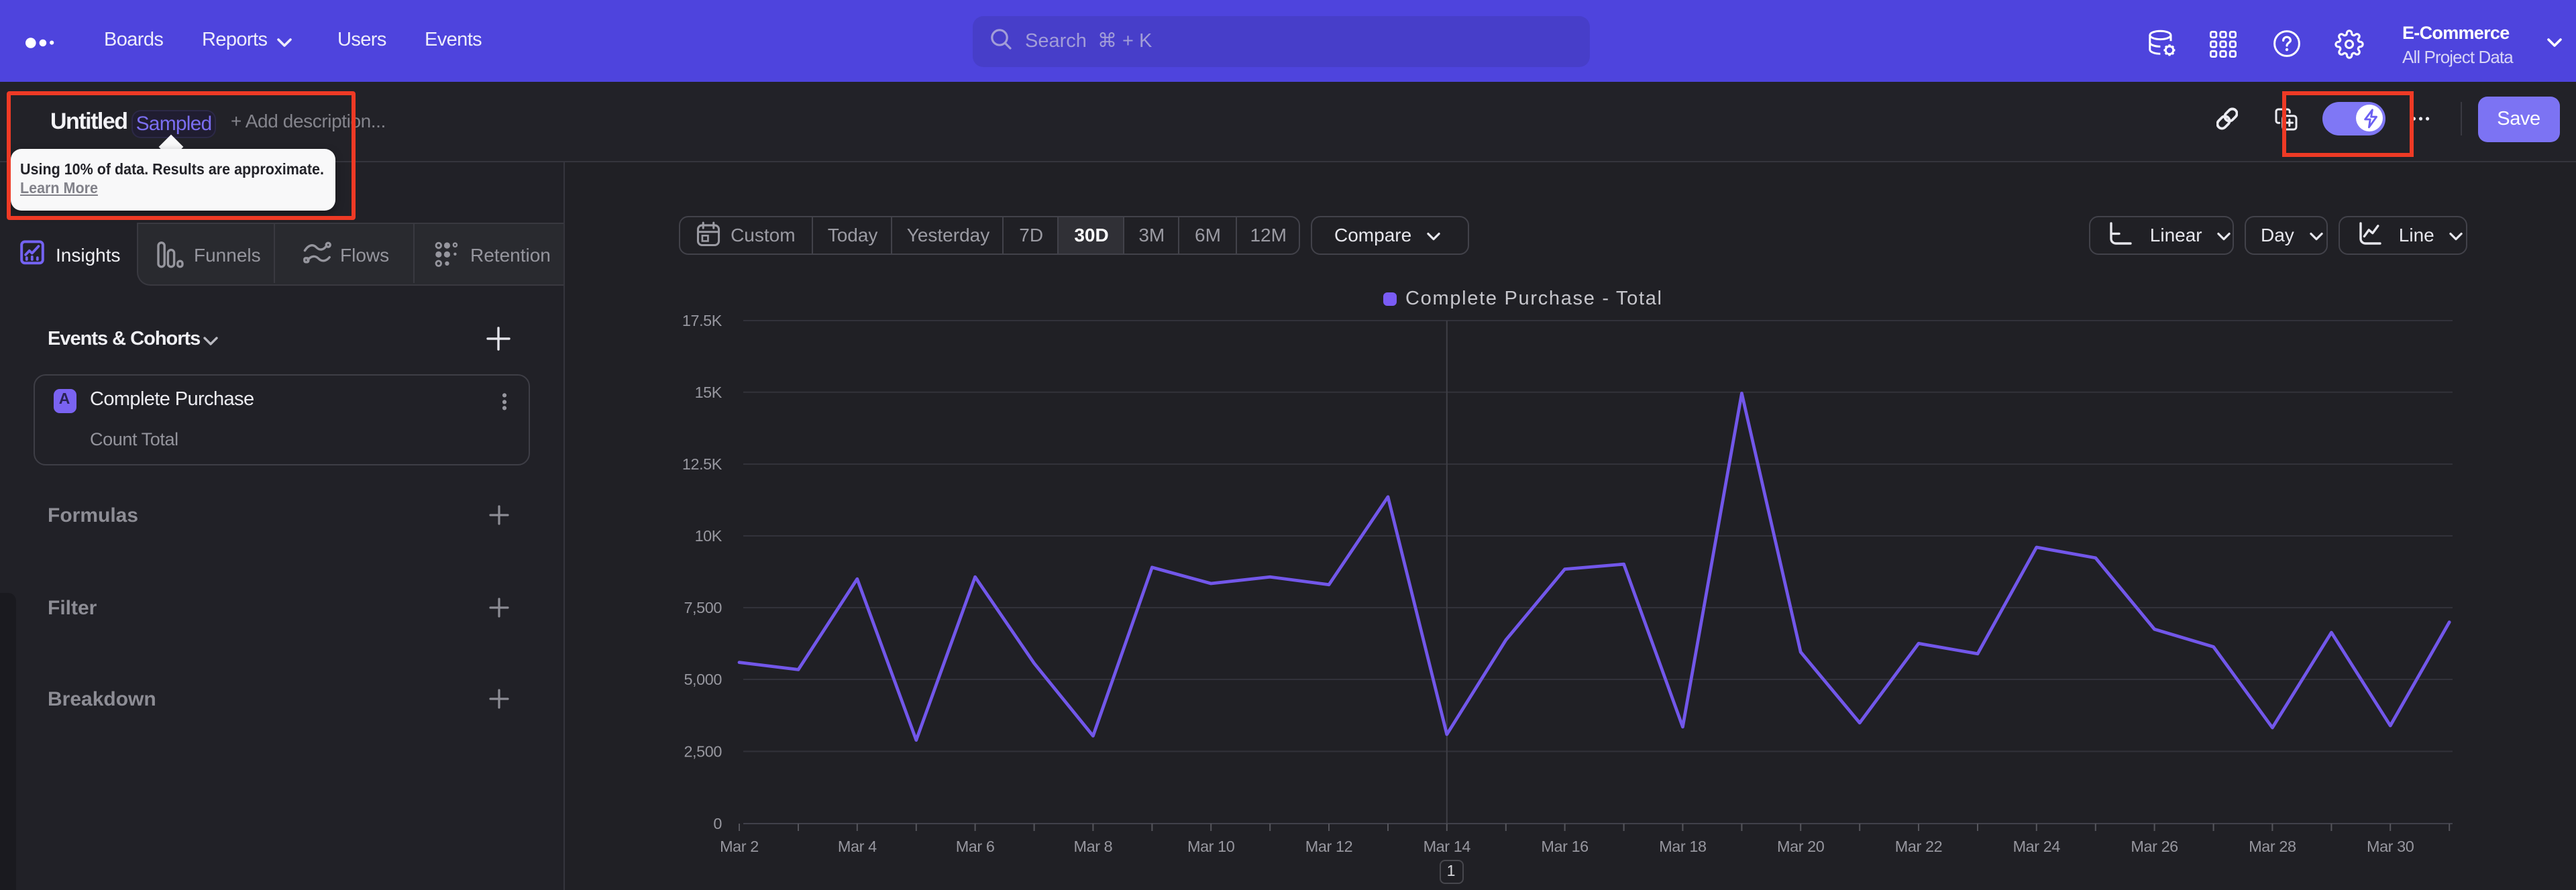  Describe the element at coordinates (702, 320) in the screenshot. I see `svg-text: 17.5K` at that location.